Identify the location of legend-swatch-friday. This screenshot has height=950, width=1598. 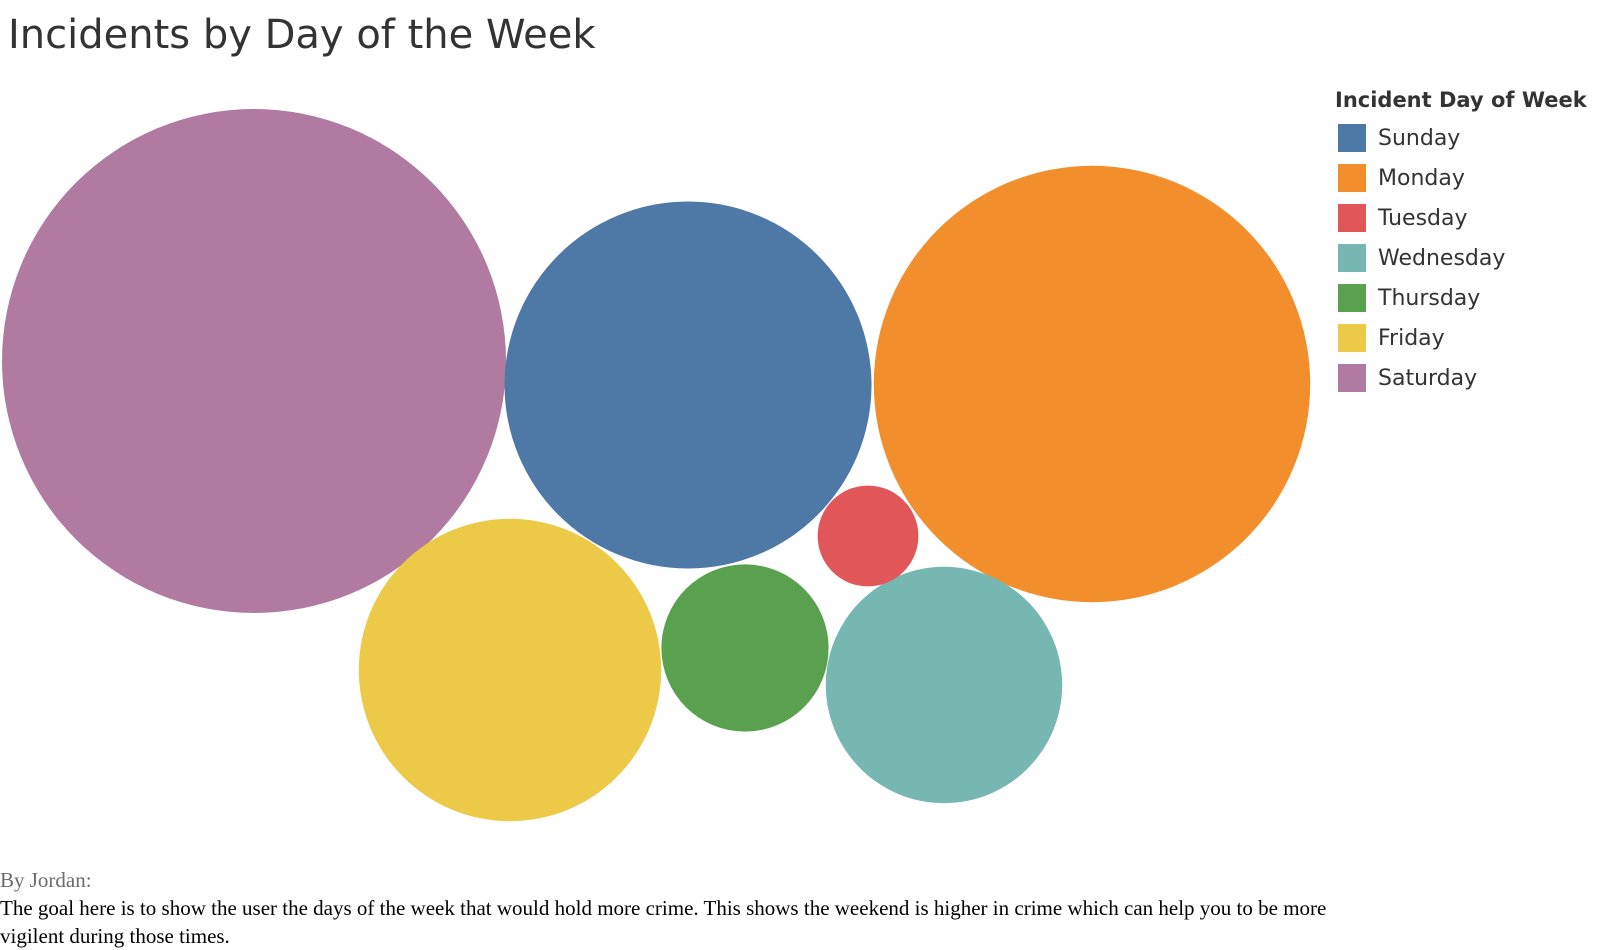
(1352, 338).